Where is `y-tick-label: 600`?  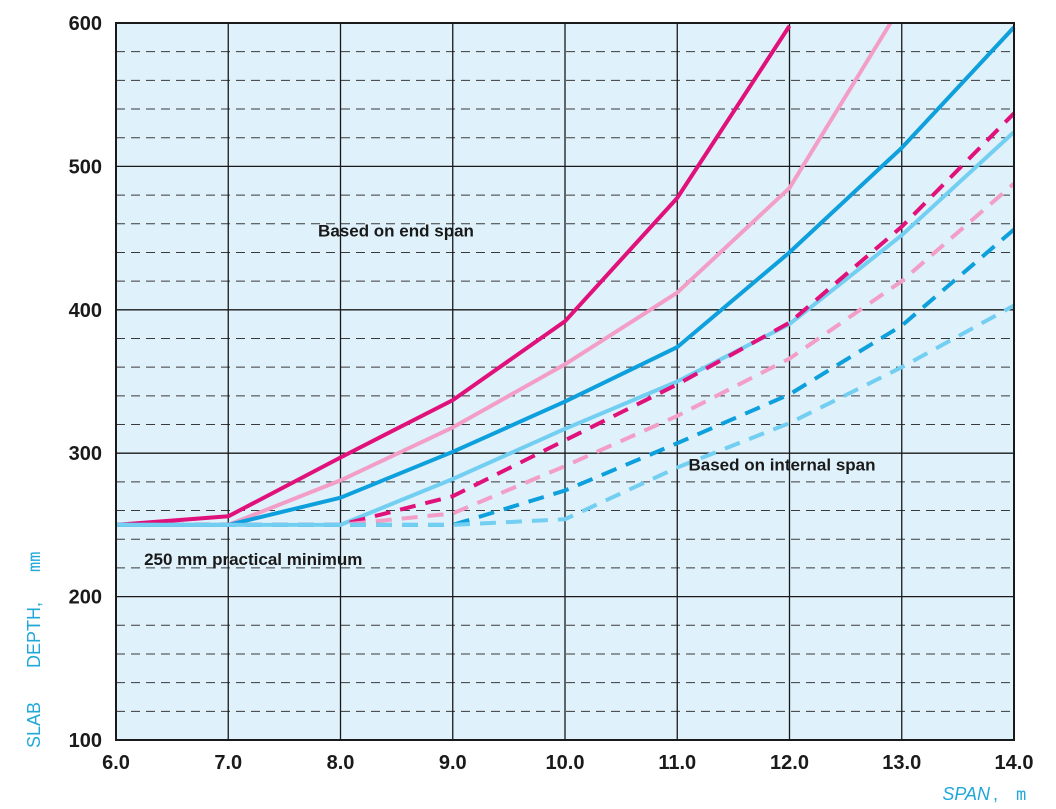
y-tick-label: 600 is located at coordinates (85, 24).